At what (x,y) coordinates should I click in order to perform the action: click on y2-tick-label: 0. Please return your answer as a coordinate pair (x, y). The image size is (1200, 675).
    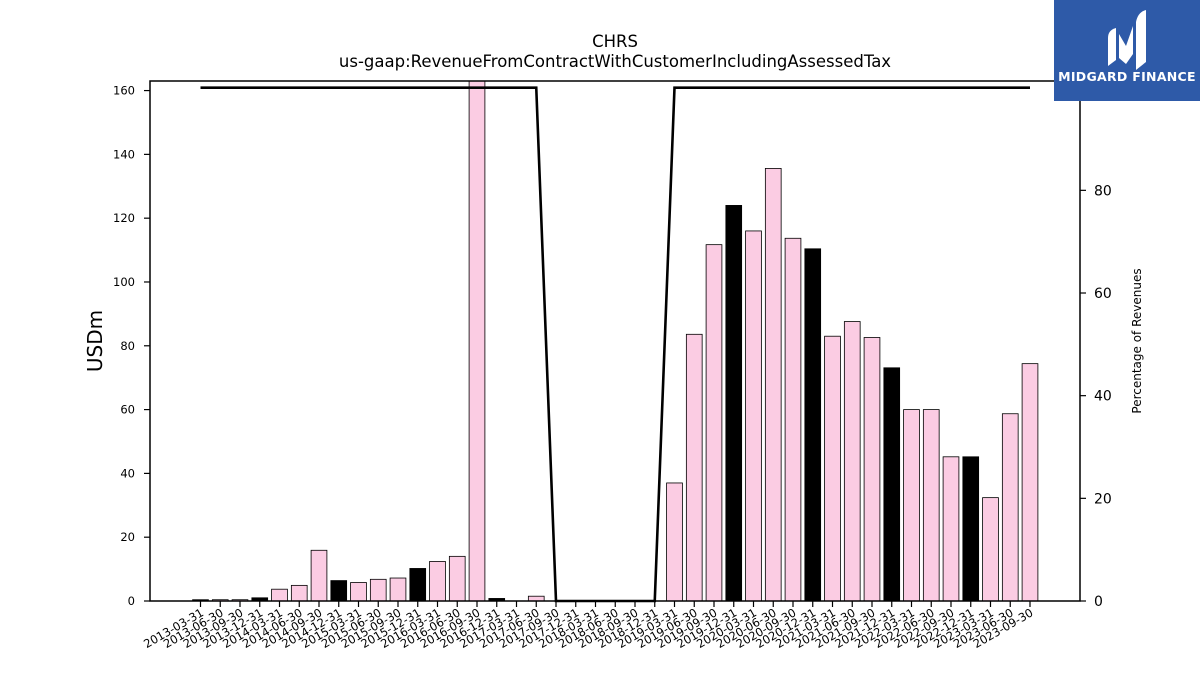
    Looking at the image, I should click on (1098, 602).